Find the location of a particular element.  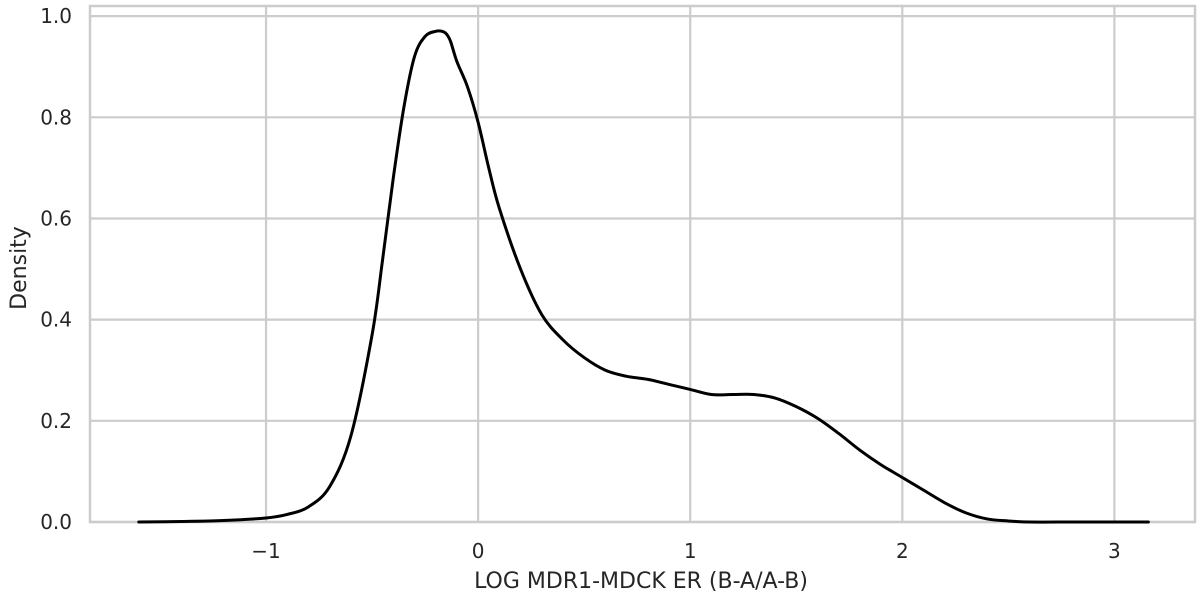

x-tick-label: 1 is located at coordinates (690, 551).